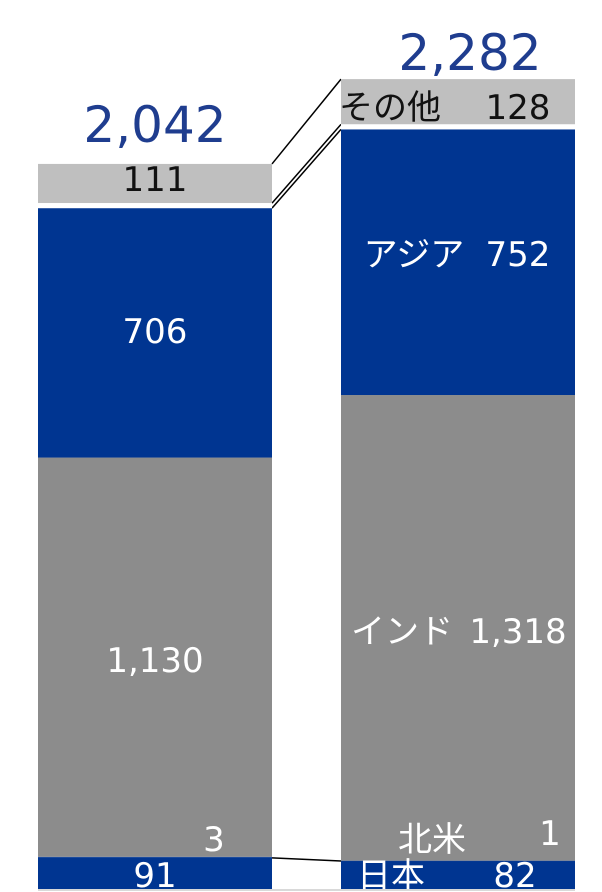 This screenshot has height=892, width=602. I want to click on series-name-label-3: インド, so click(402, 632).